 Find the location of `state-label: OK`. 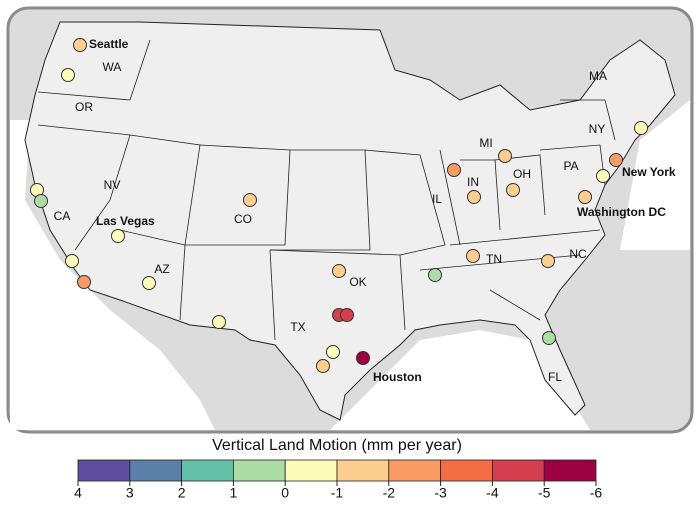

state-label: OK is located at coordinates (357, 282).